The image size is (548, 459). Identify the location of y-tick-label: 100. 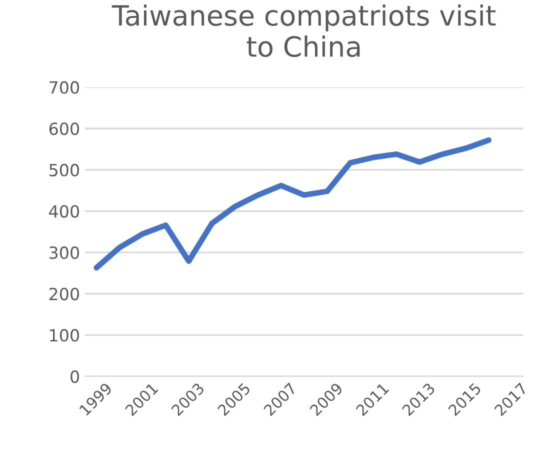
(64, 335).